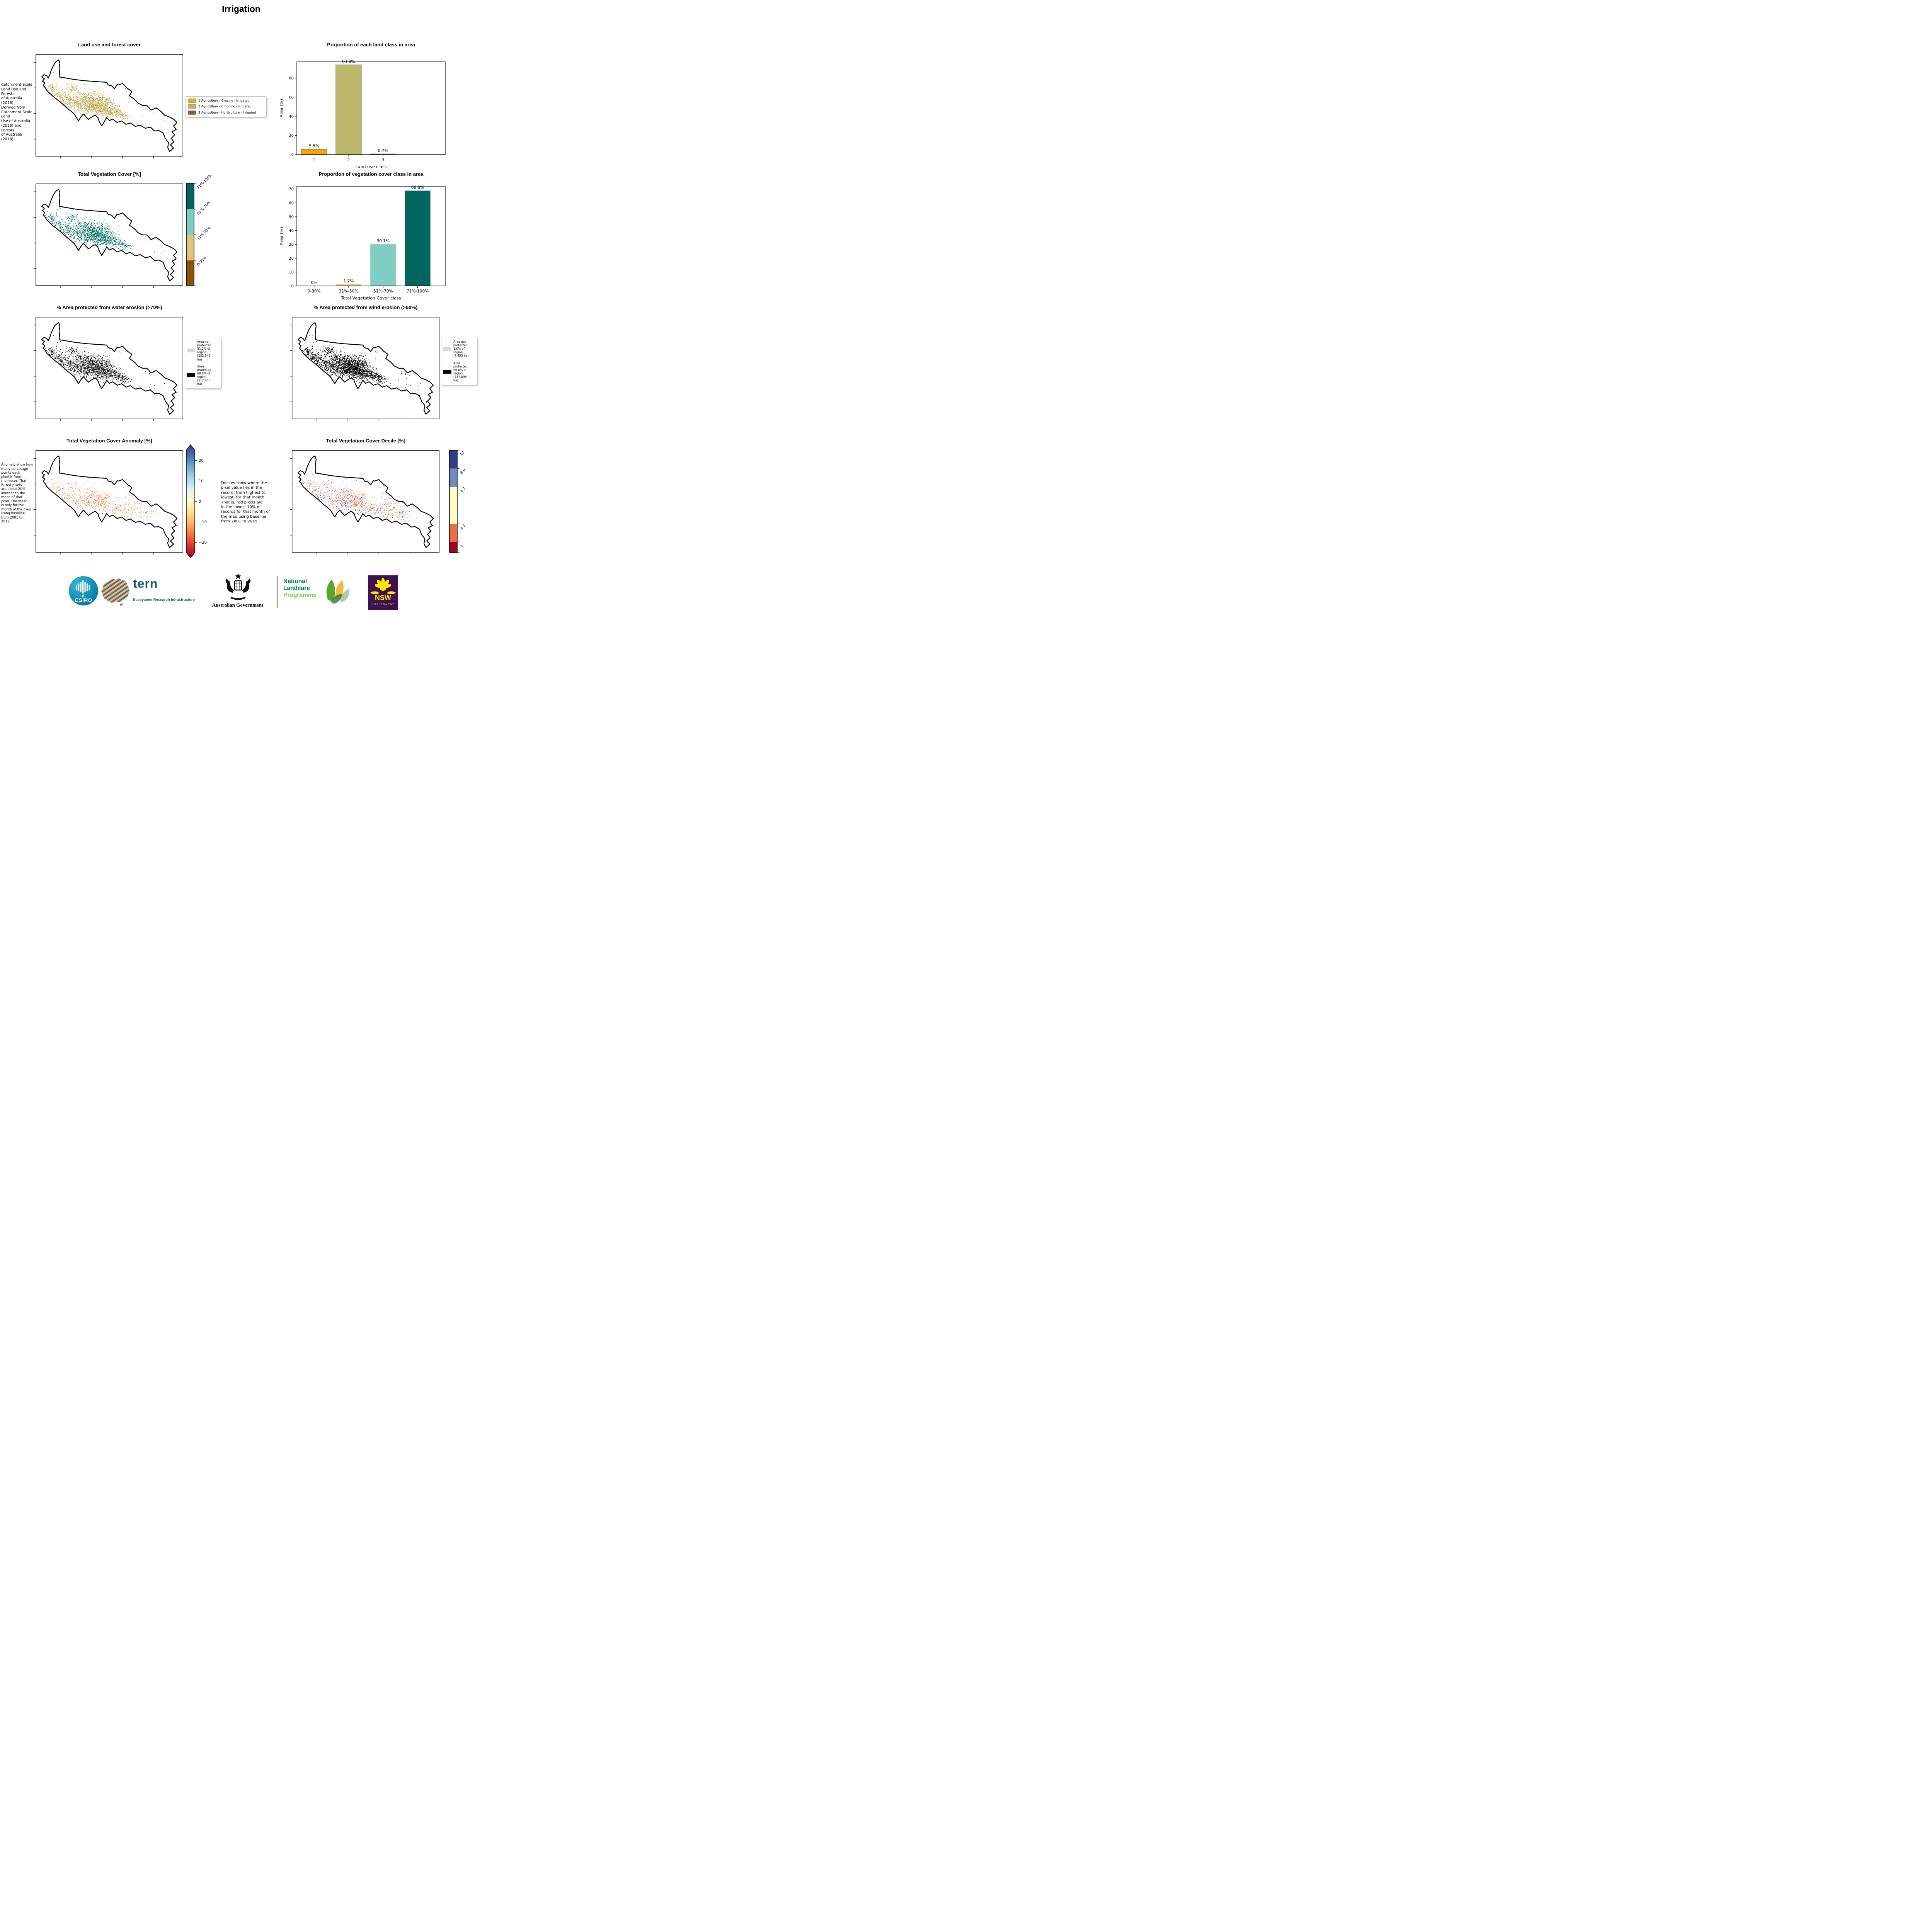 Image resolution: width=1929 pixels, height=1932 pixels. Describe the element at coordinates (462, 454) in the screenshot. I see `colorbar-class-label: 10` at that location.